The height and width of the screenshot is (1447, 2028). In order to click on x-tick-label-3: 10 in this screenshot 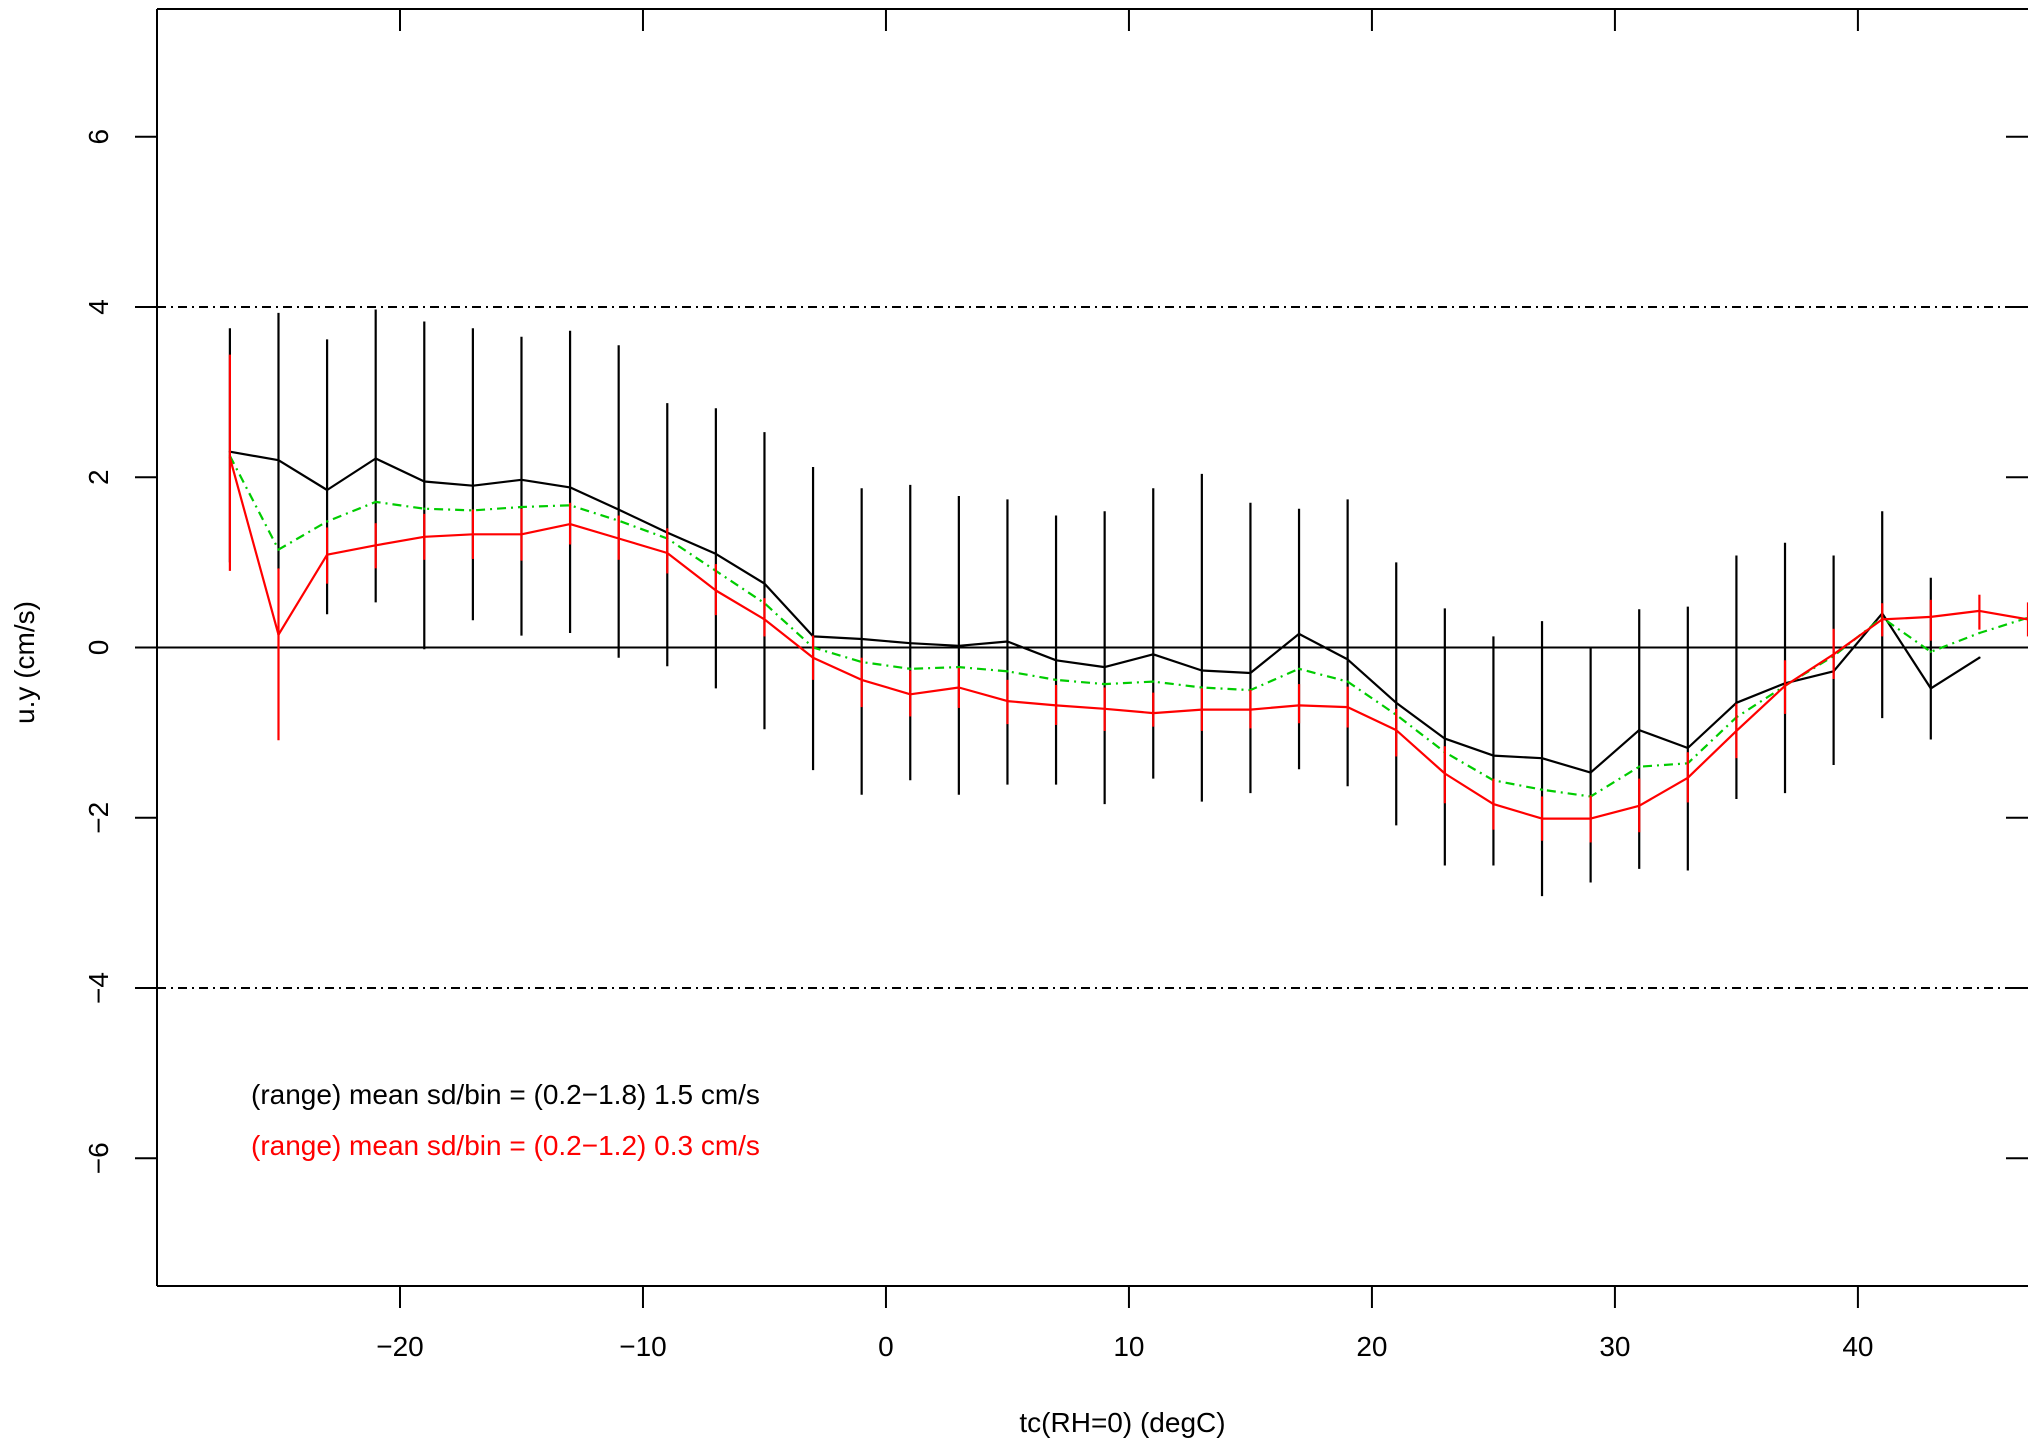, I will do `click(1128, 1346)`.